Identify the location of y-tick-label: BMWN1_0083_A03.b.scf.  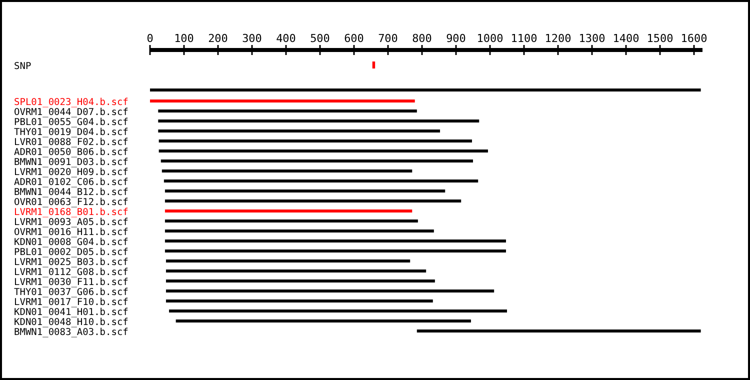
(71, 332).